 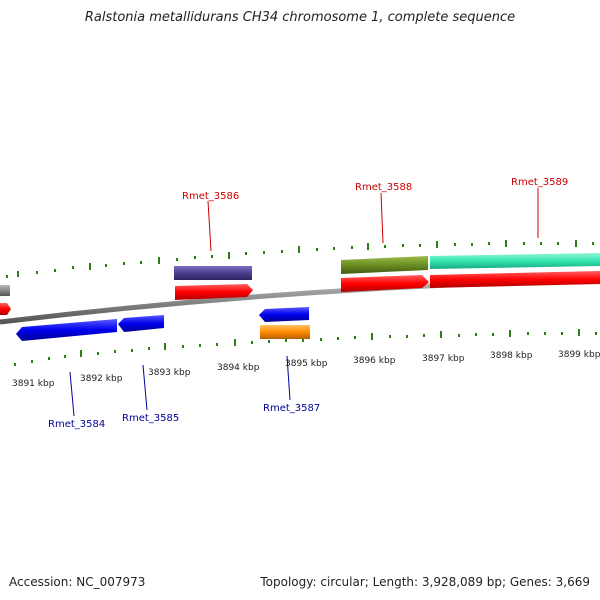 I want to click on label-rmet-3587: Rmet_3587, so click(x=291, y=408).